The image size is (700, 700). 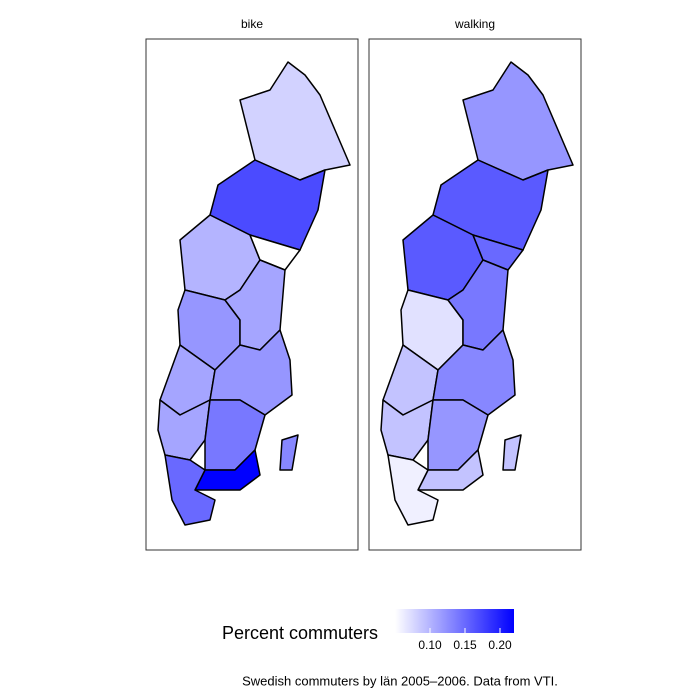 I want to click on colorbar-tick-label: 0.20, so click(x=500, y=645).